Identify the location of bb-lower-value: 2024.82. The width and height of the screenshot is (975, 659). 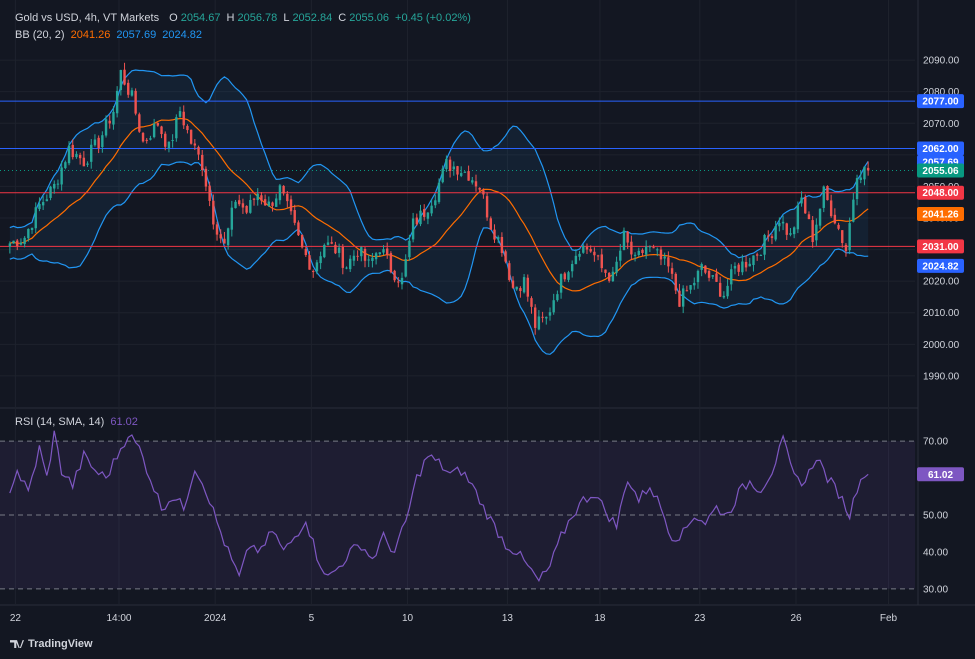
(182, 35).